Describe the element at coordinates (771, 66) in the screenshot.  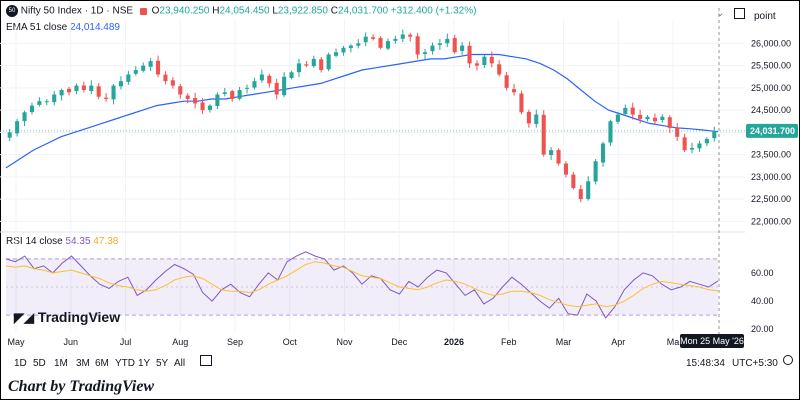
I see `price-tick-label: 25,500.00` at that location.